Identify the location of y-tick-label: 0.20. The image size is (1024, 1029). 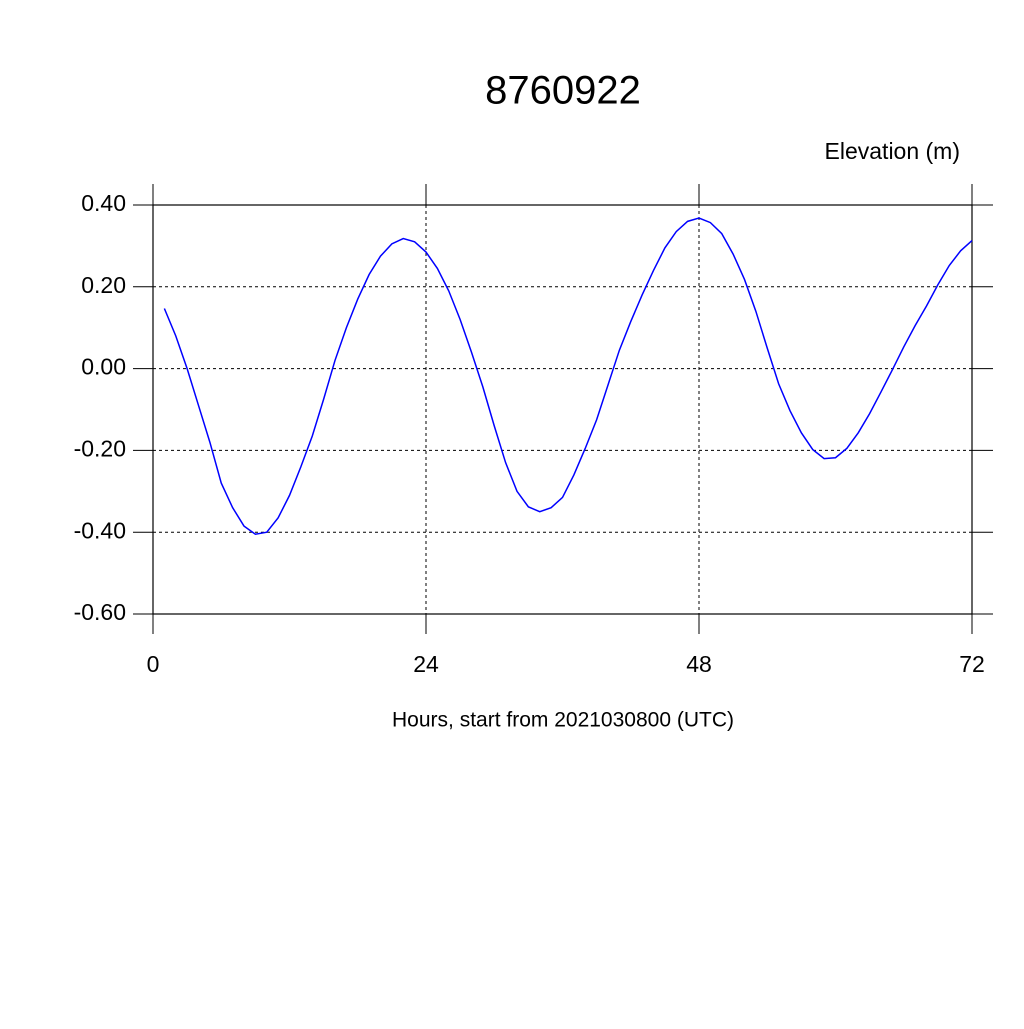
(103, 285).